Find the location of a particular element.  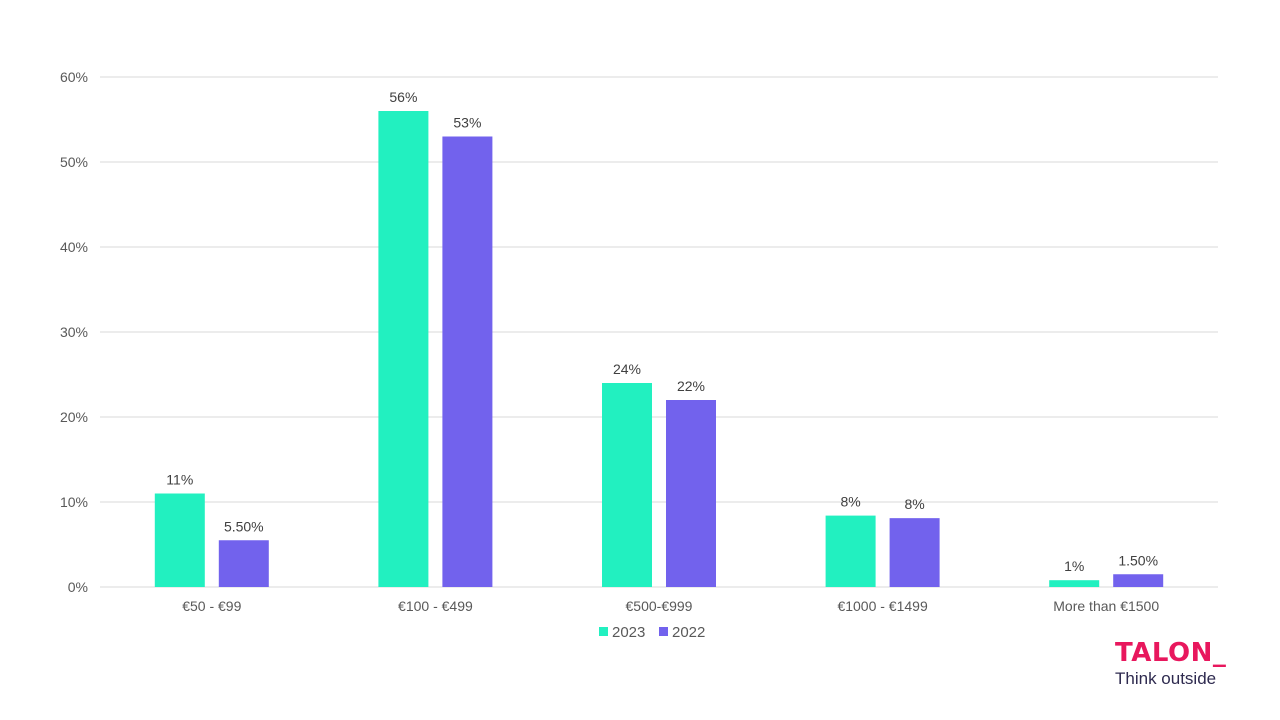

data-label: 53% is located at coordinates (467, 123).